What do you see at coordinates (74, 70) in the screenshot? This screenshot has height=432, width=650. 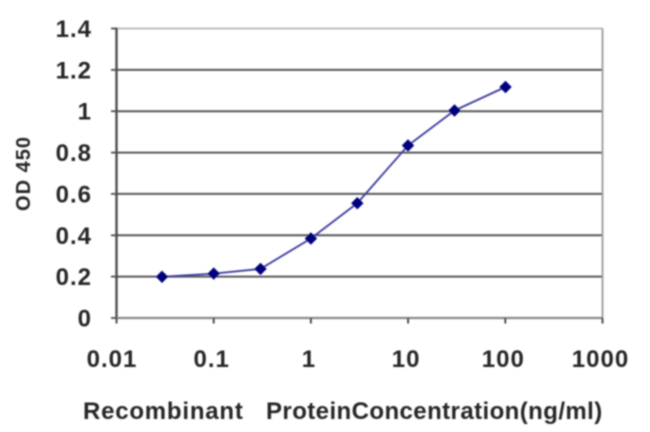 I see `svg-text: 1.2` at bounding box center [74, 70].